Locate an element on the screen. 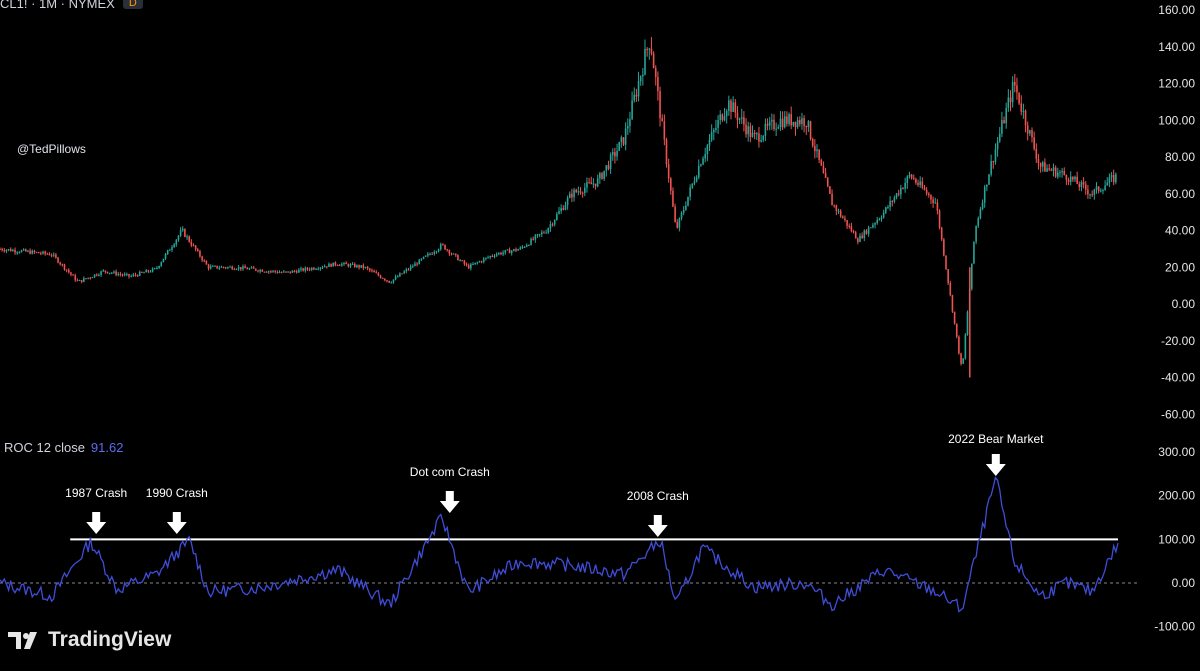 The width and height of the screenshot is (1200, 671). indicator-legend: ROC 12 close 91.62 is located at coordinates (63, 447).